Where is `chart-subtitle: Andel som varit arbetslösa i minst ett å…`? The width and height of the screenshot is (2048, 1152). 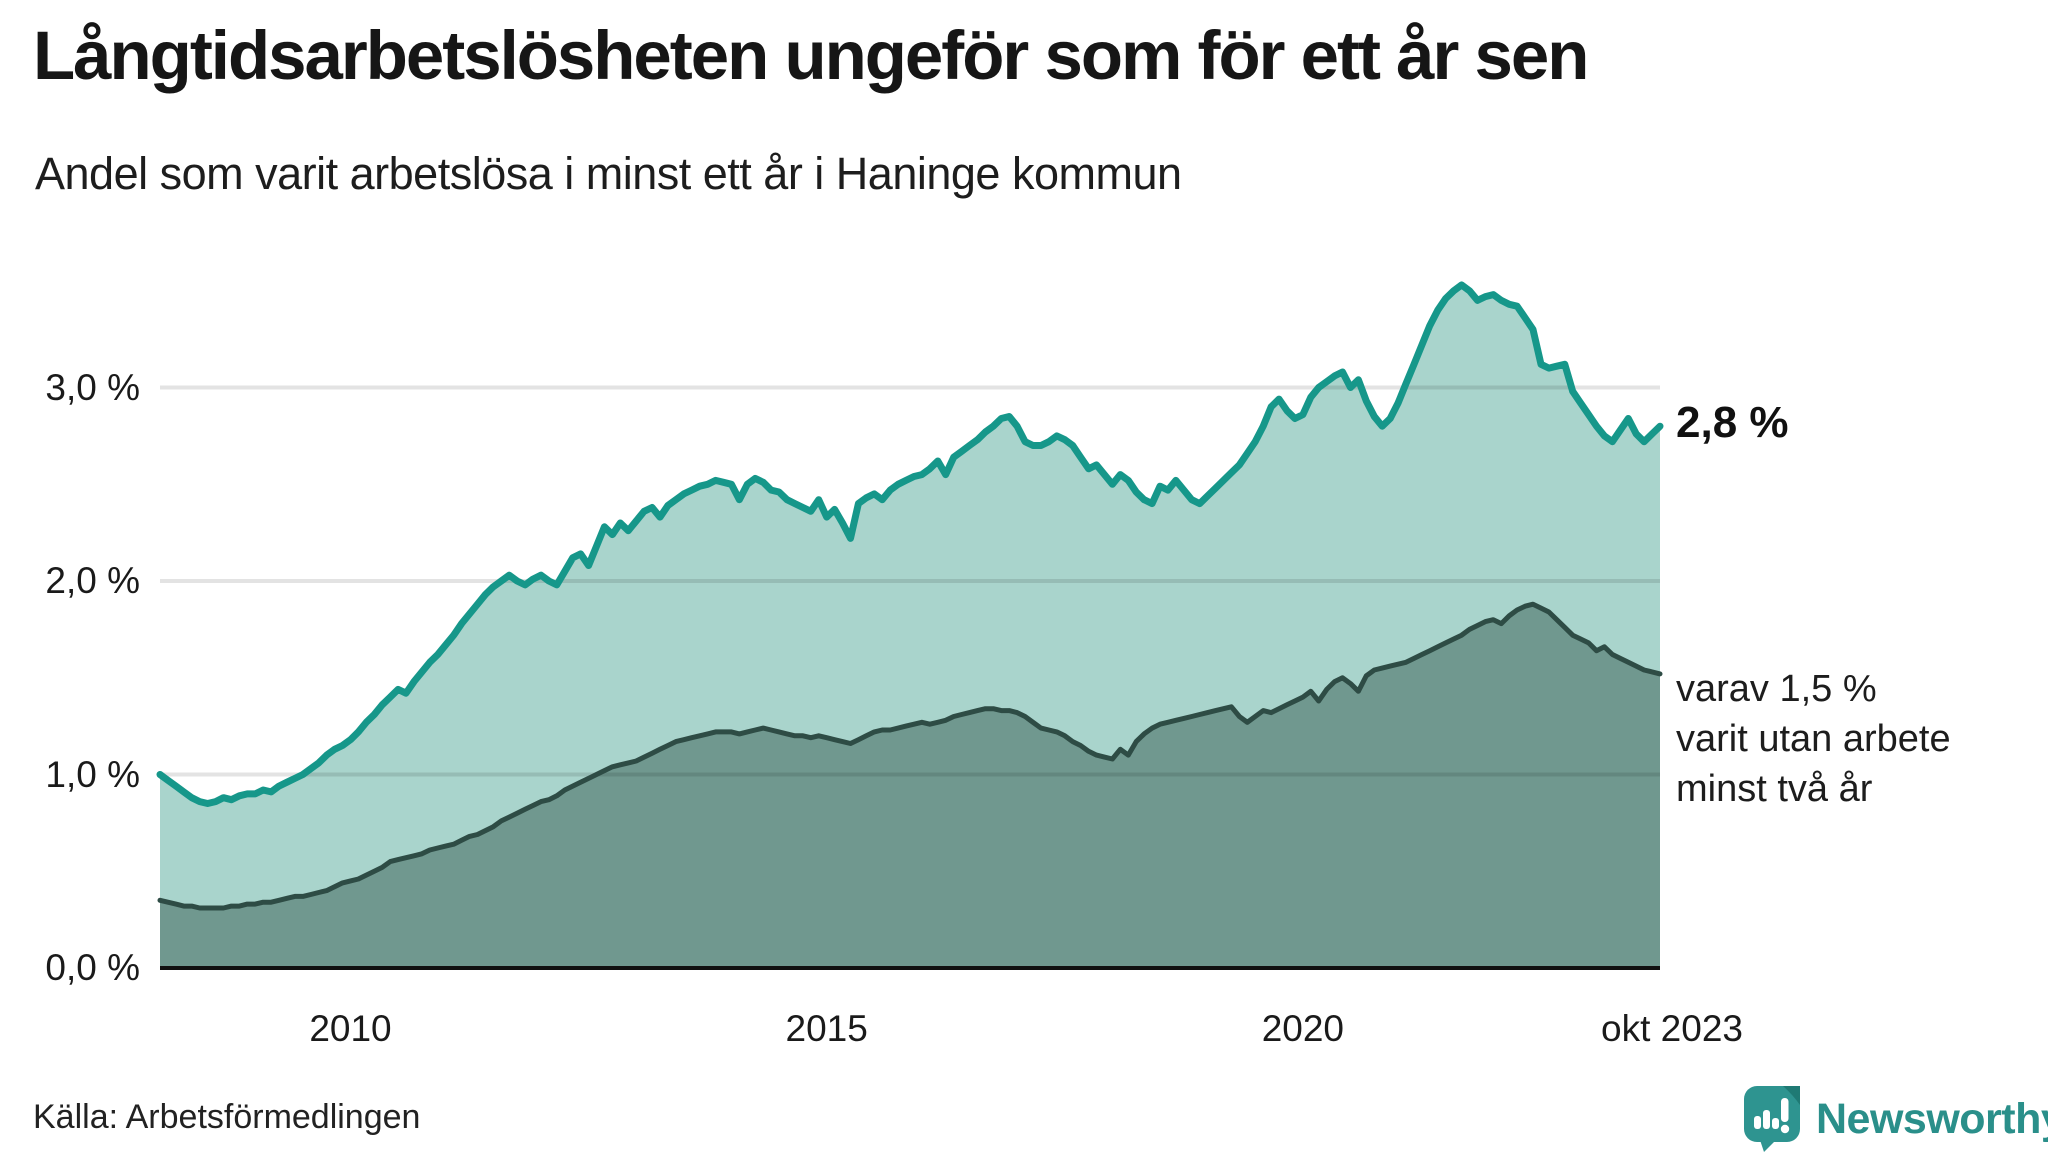 chart-subtitle: Andel som varit arbetslösa i minst ett å… is located at coordinates (608, 173).